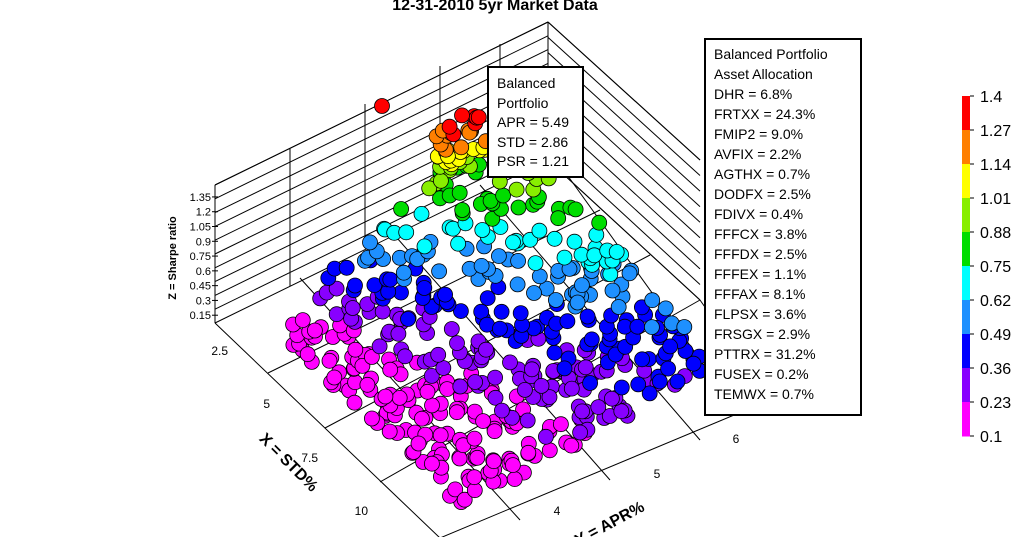  Describe the element at coordinates (203, 213) in the screenshot. I see `z-tick-label: 1.2` at that location.